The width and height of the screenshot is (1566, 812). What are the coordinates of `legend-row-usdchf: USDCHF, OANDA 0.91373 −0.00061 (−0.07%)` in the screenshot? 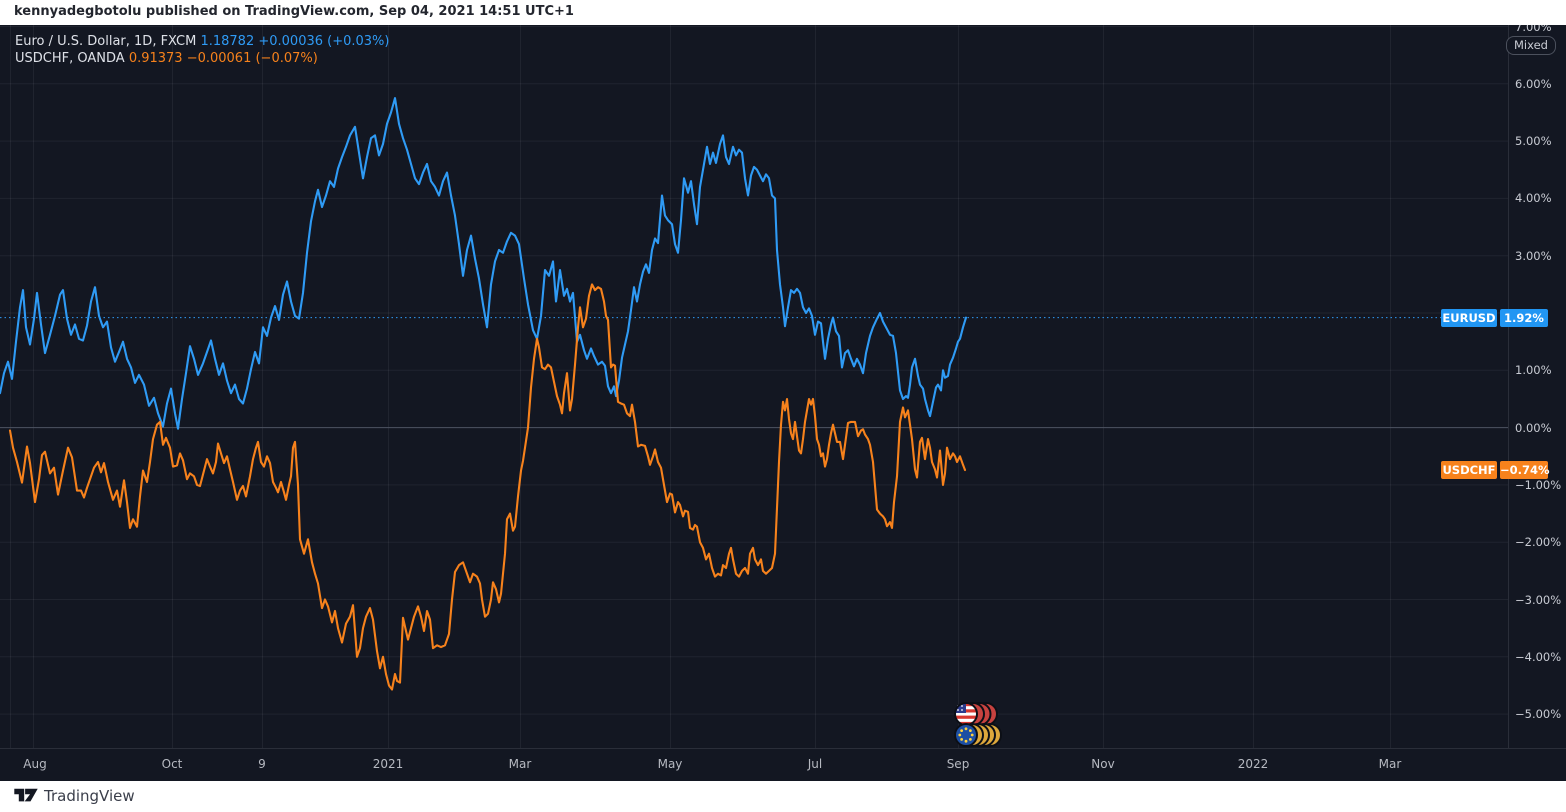 It's located at (202, 58).